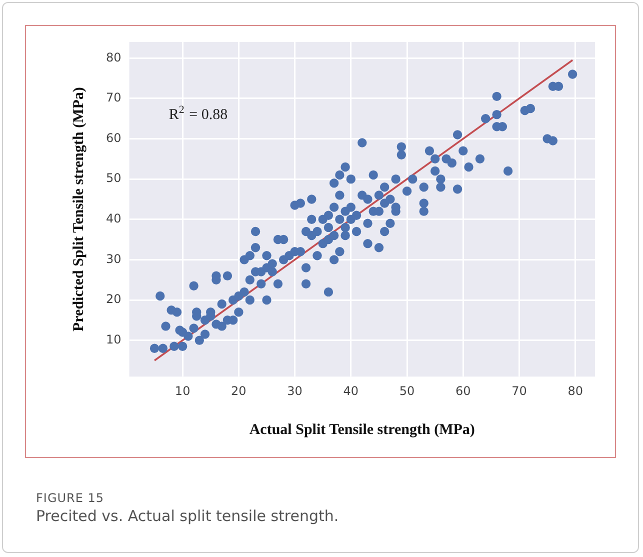  What do you see at coordinates (114, 97) in the screenshot?
I see `y-tick-label: 70` at bounding box center [114, 97].